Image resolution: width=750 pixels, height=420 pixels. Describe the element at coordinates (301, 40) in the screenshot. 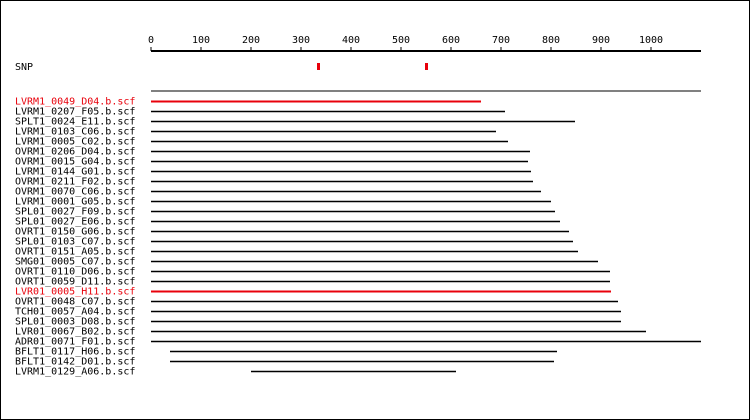

I see `scale-tick-label: 300` at that location.